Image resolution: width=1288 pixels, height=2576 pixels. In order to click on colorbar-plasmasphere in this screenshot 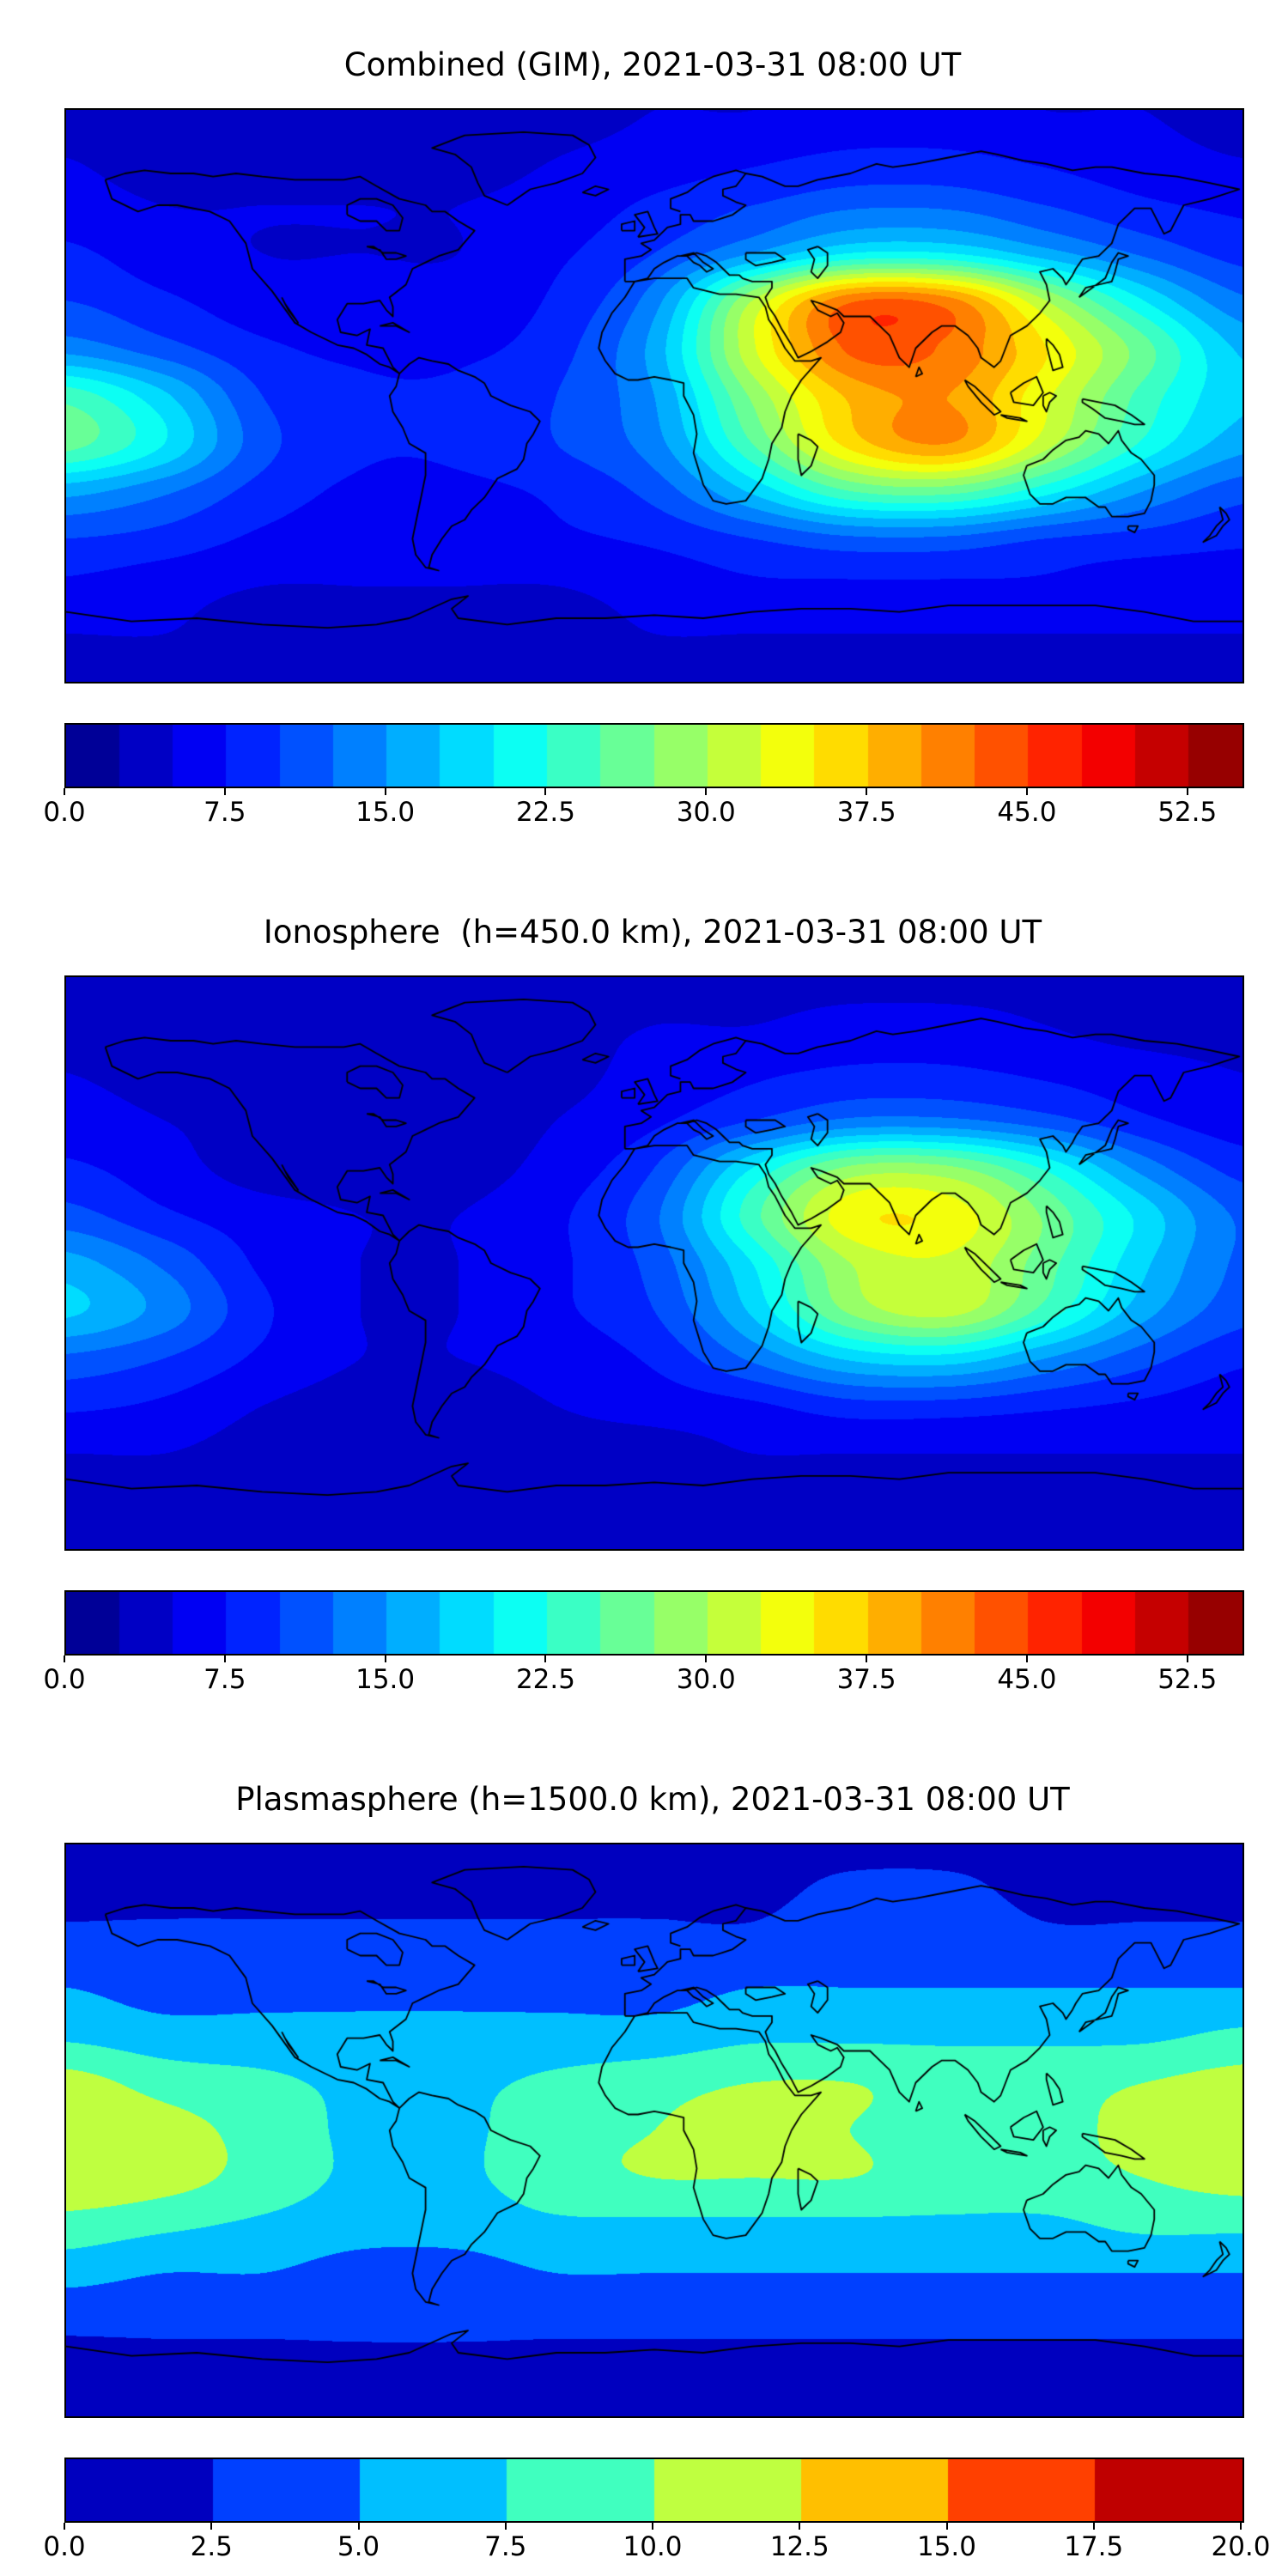, I will do `click(654, 2490)`.